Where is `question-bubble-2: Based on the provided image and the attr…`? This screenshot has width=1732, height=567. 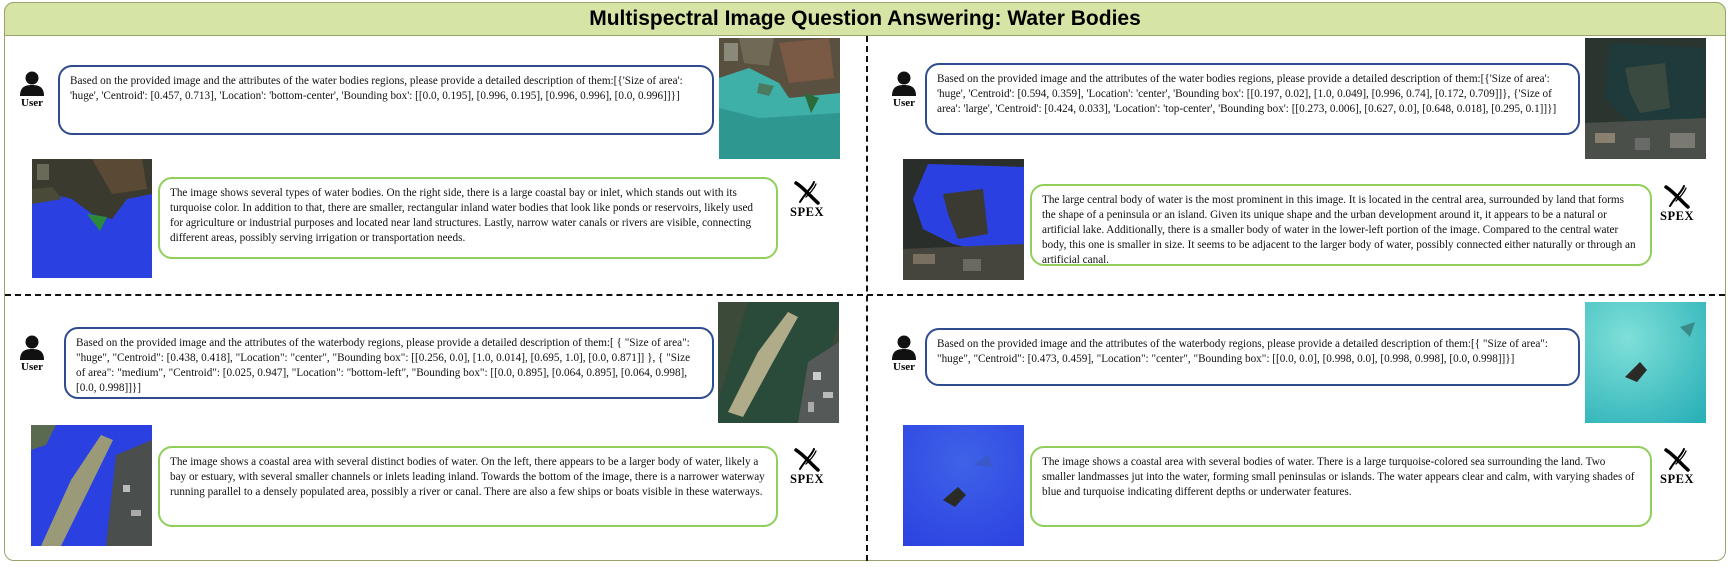
question-bubble-2: Based on the provided image and the attr… is located at coordinates (1252, 99).